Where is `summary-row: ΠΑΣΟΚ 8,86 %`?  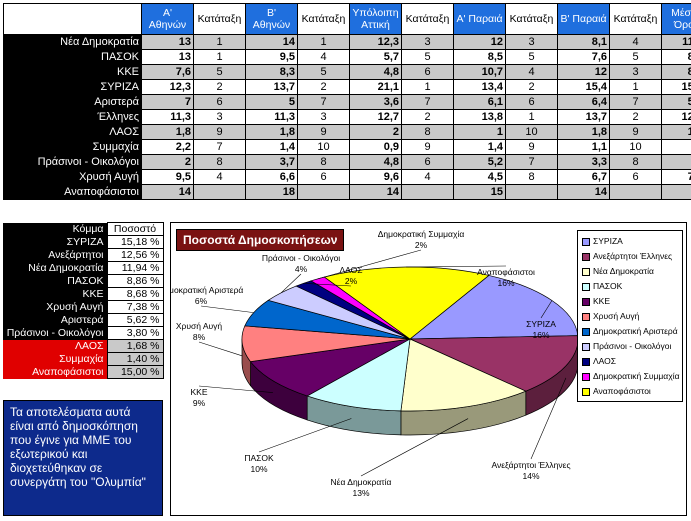 summary-row: ΠΑΣΟΚ 8,86 % is located at coordinates (83, 281).